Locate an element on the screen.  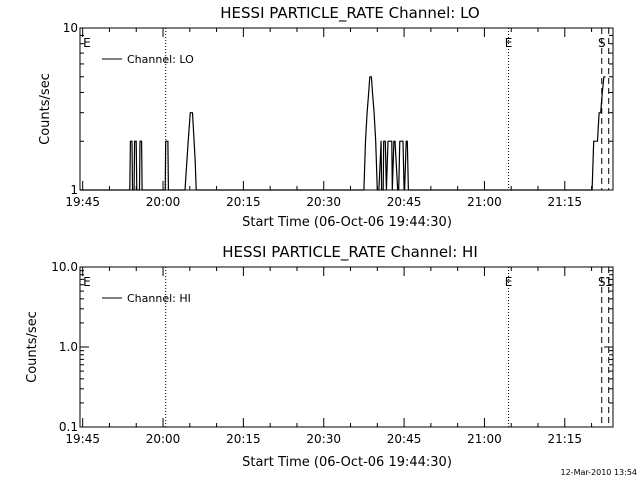
y-tick-label: 10.0 is located at coordinates (64, 267).